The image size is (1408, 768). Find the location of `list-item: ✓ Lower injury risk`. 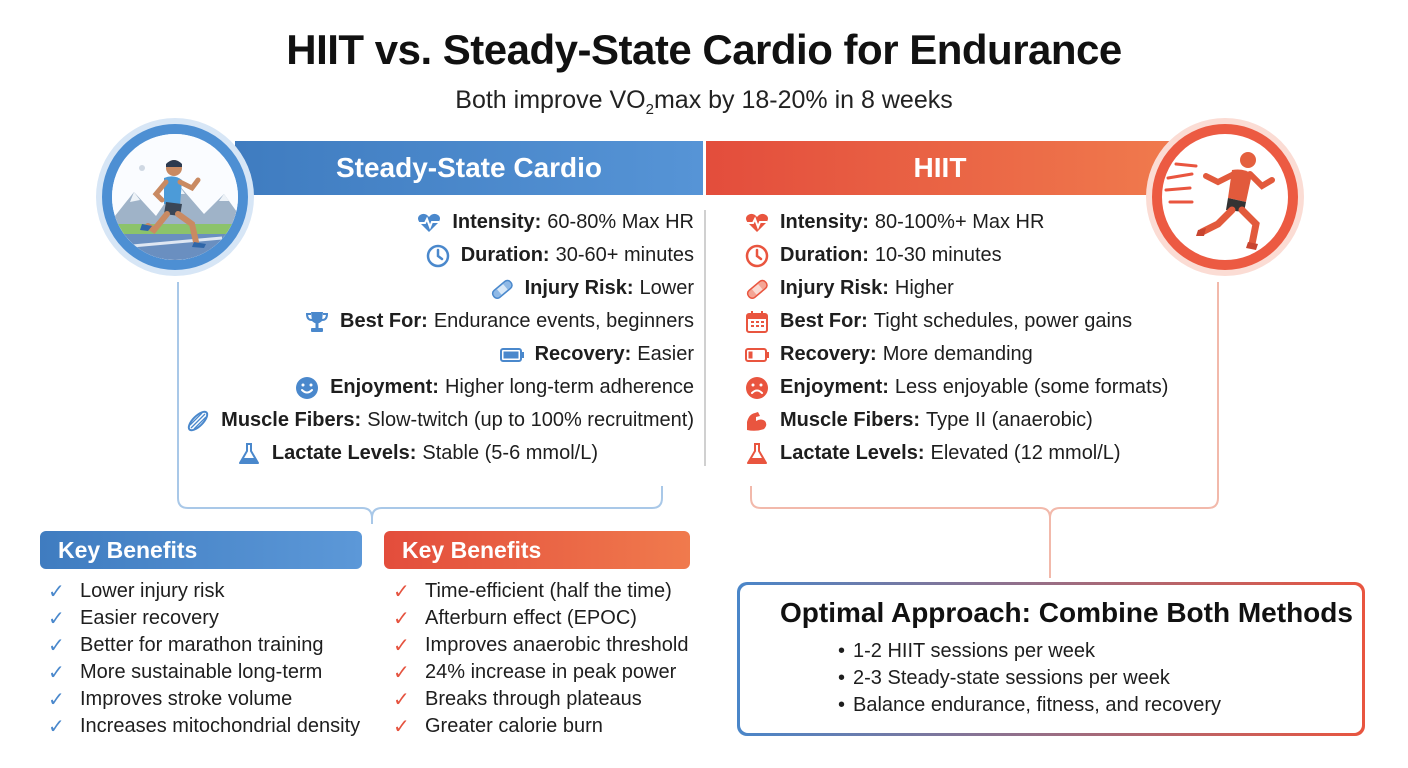

list-item: ✓ Lower injury risk is located at coordinates (136, 591).